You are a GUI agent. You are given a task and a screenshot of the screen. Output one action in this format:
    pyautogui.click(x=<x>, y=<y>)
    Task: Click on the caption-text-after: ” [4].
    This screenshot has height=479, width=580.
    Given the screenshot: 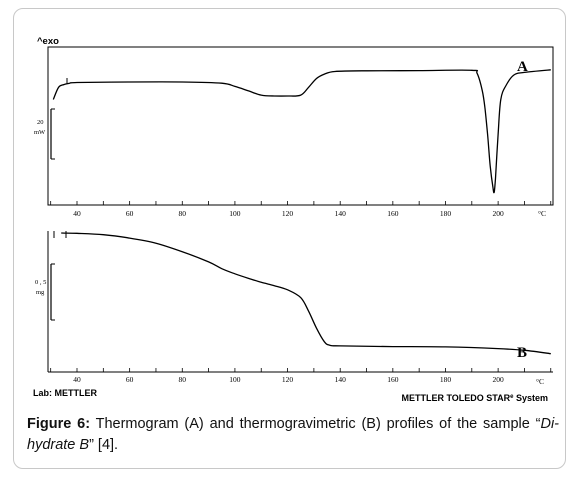 What is the action you would take?
    pyautogui.click(x=104, y=445)
    